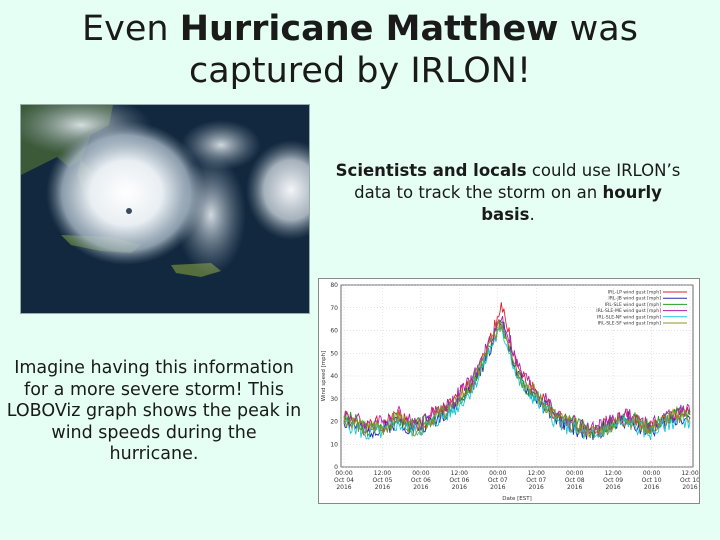 This screenshot has width=720, height=540. What do you see at coordinates (334, 422) in the screenshot?
I see `y-tick-label: 20` at bounding box center [334, 422].